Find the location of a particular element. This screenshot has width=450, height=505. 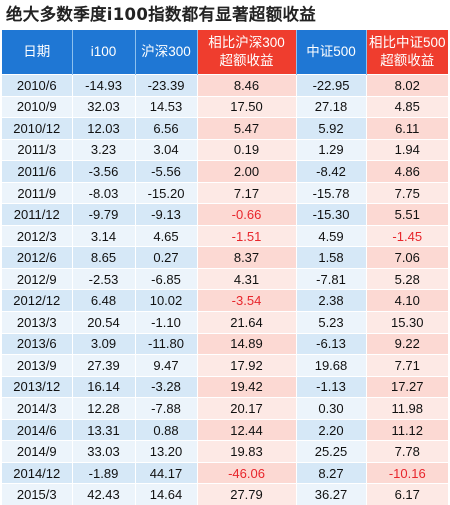

table-row: 2014/6 13.31 0.88 12.44 2.20 11.12 is located at coordinates (225, 429).